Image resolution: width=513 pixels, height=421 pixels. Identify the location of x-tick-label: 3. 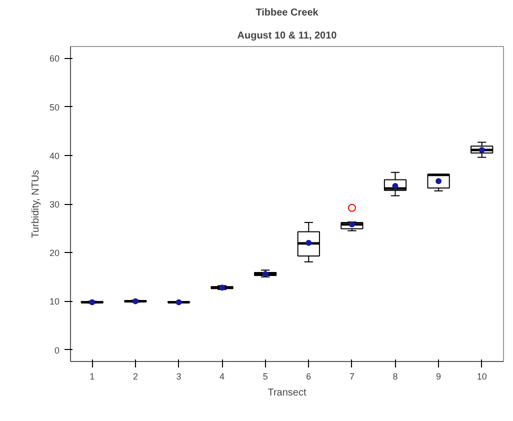
(179, 377).